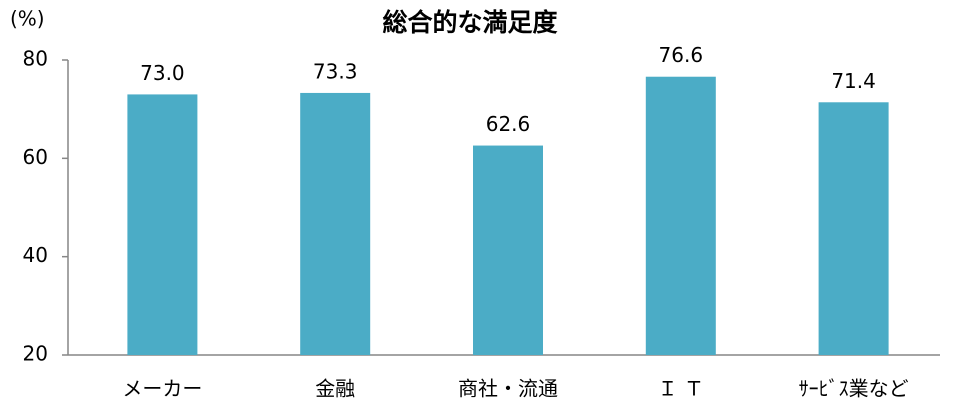  I want to click on y-axis-label: (%), so click(27, 19).